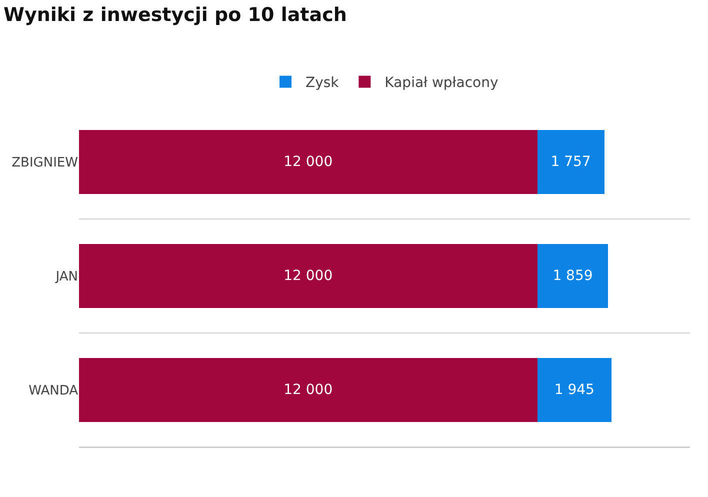 The height and width of the screenshot is (497, 708). What do you see at coordinates (323, 83) in the screenshot?
I see `legend-label: Zysk` at bounding box center [323, 83].